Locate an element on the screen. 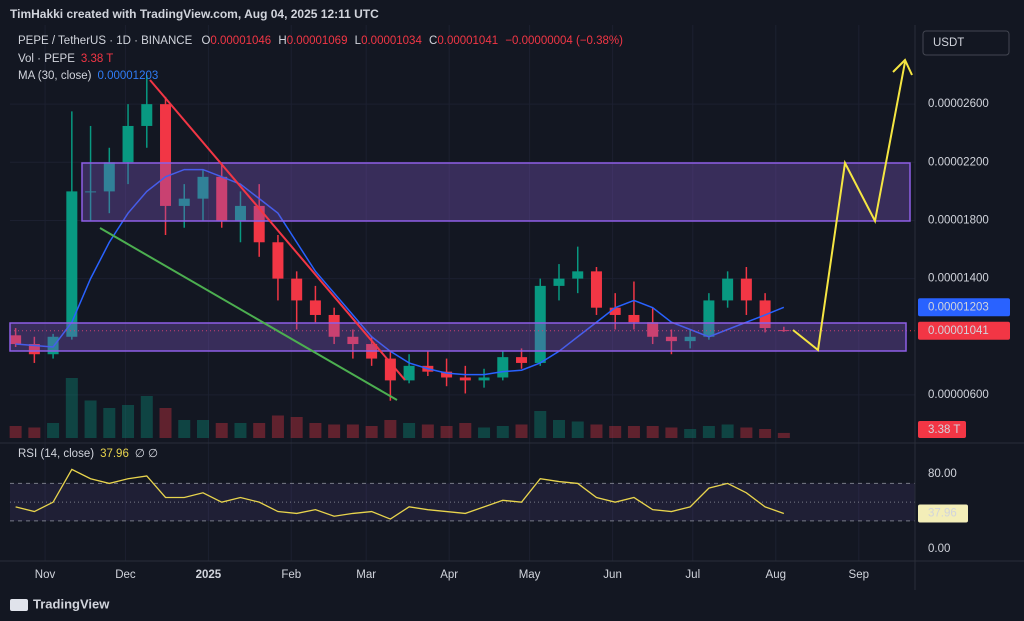 The image size is (1024, 621). last-price-box is located at coordinates (964, 330).